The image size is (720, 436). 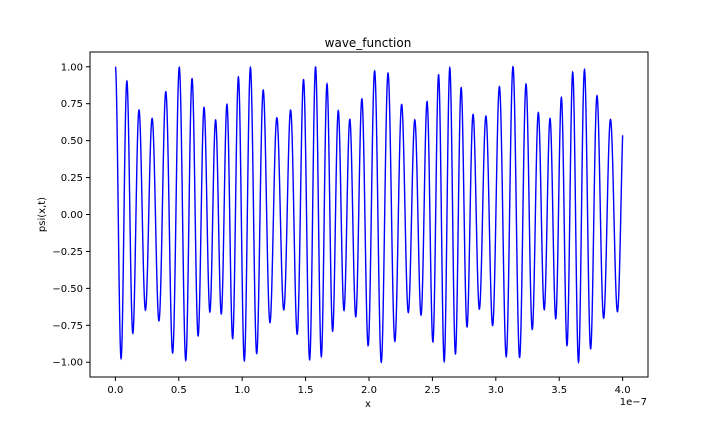 What do you see at coordinates (306, 390) in the screenshot?
I see `x-tick-label: 1.5` at bounding box center [306, 390].